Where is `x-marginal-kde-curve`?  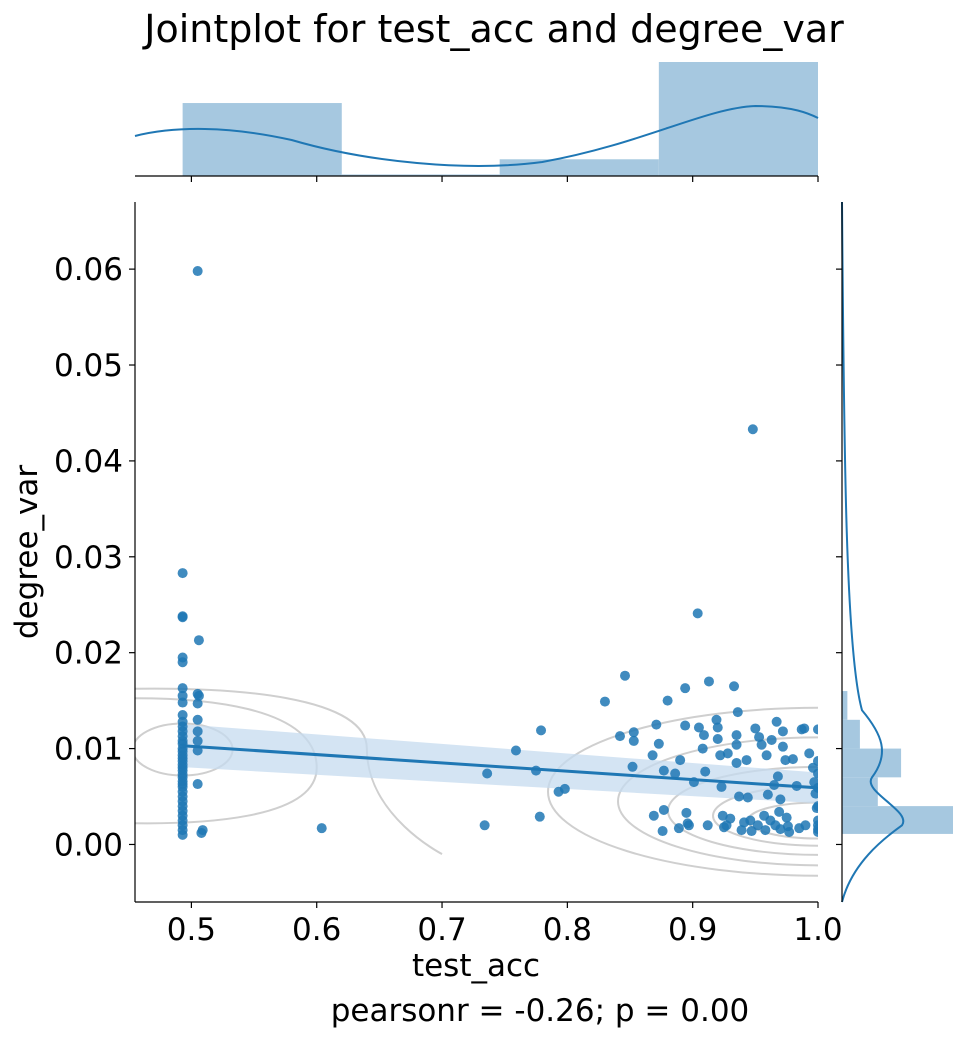
x-marginal-kde-curve is located at coordinates (476, 135).